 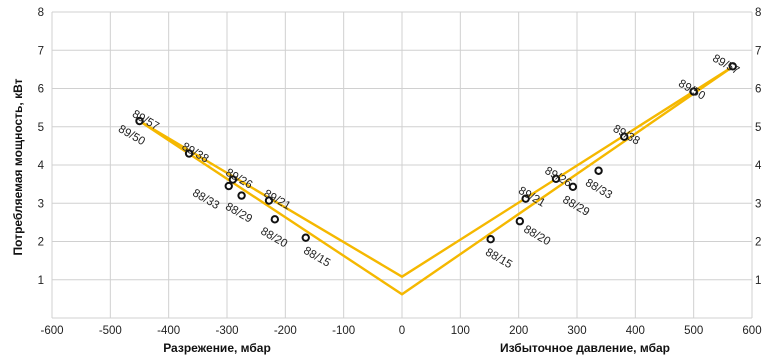 I want to click on y-tick-label-left: 4, so click(x=41, y=166).